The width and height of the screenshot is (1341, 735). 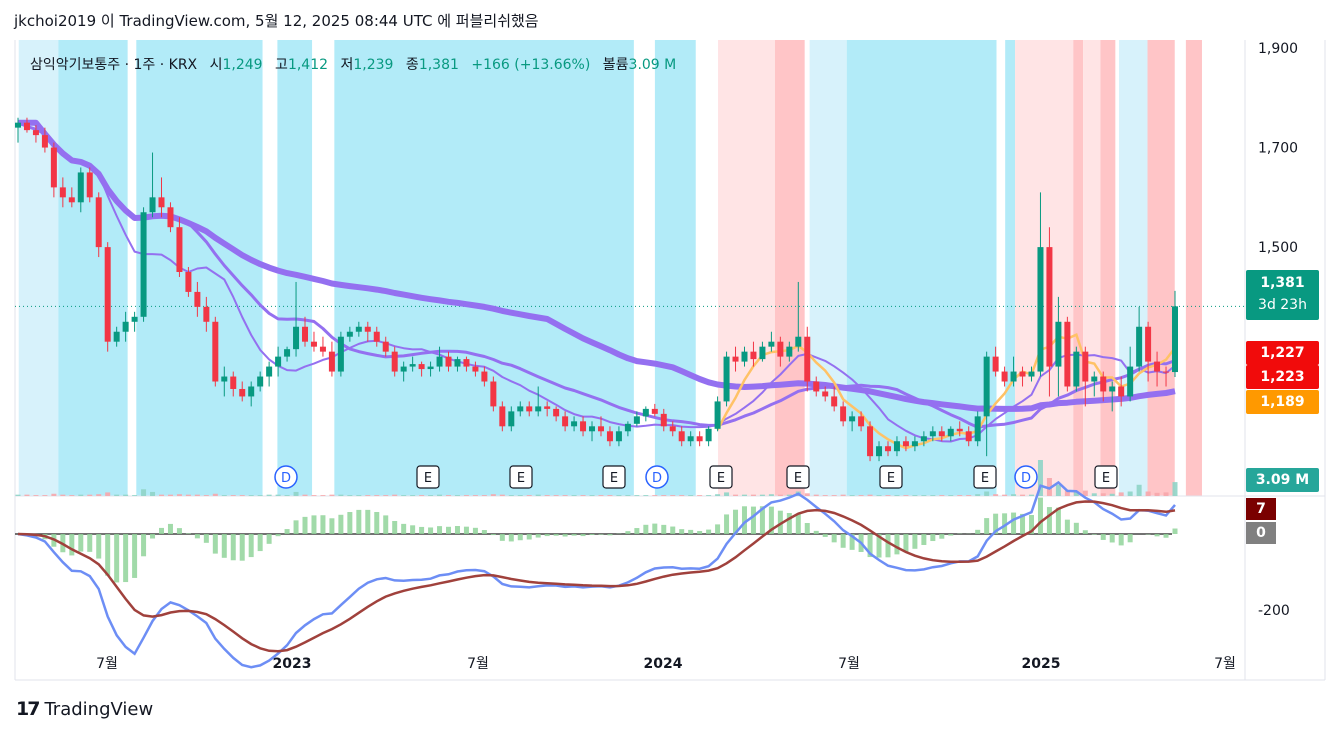 What do you see at coordinates (1026, 478) in the screenshot?
I see `dividend-marker-label: D` at bounding box center [1026, 478].